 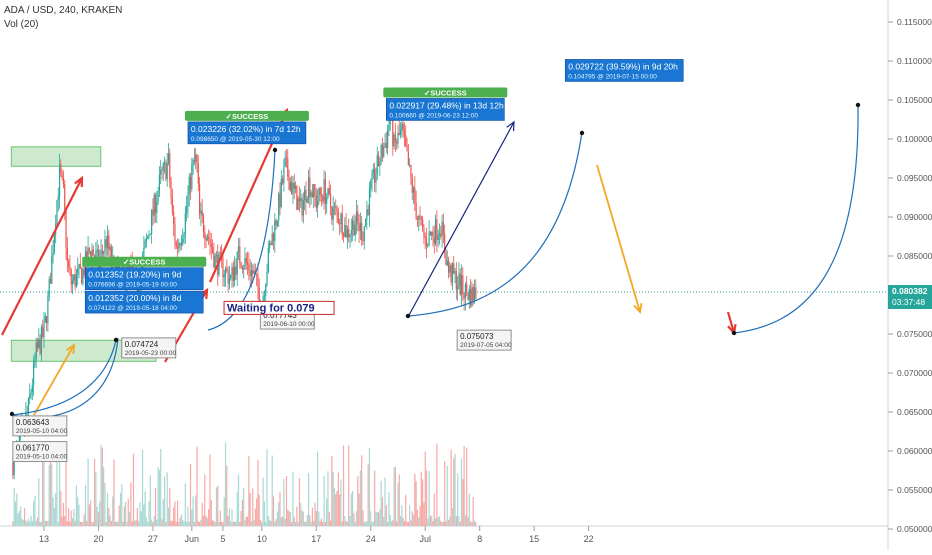 What do you see at coordinates (316, 539) in the screenshot?
I see `x-tick-label: 17` at bounding box center [316, 539].